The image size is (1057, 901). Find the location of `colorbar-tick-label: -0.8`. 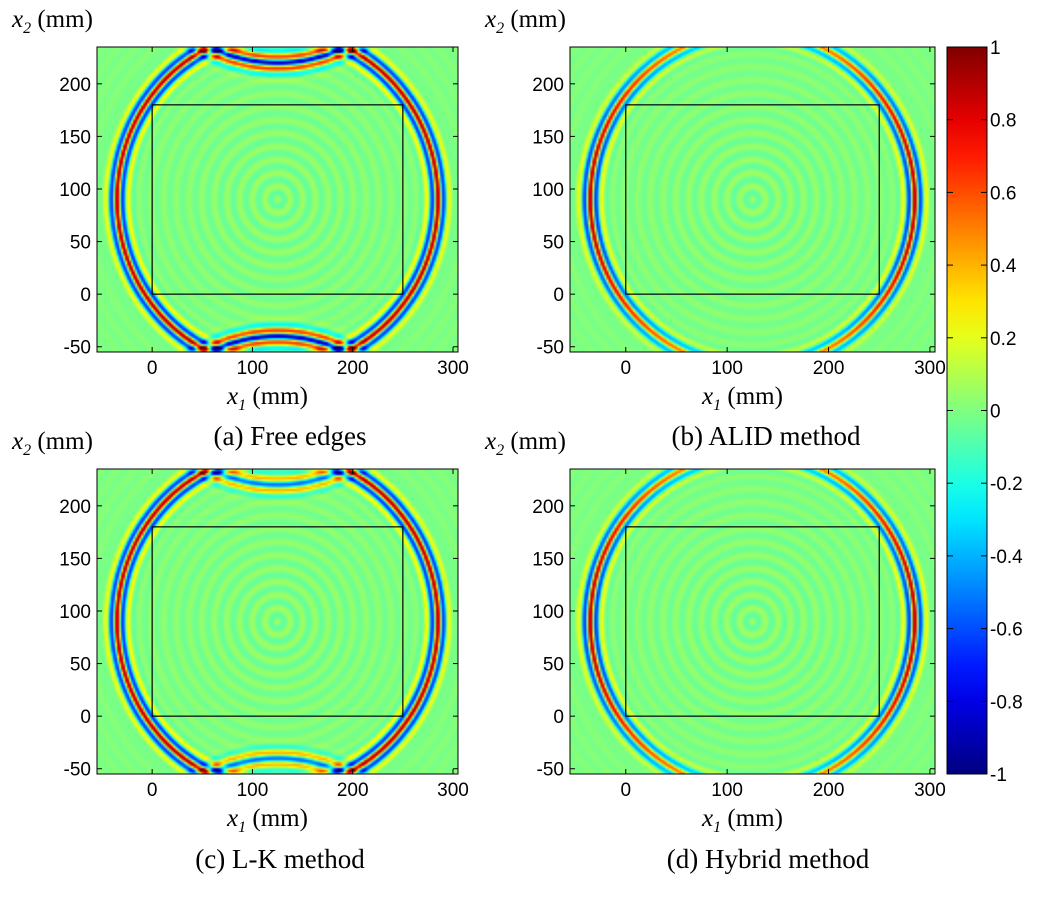

colorbar-tick-label: -0.8 is located at coordinates (1006, 702).